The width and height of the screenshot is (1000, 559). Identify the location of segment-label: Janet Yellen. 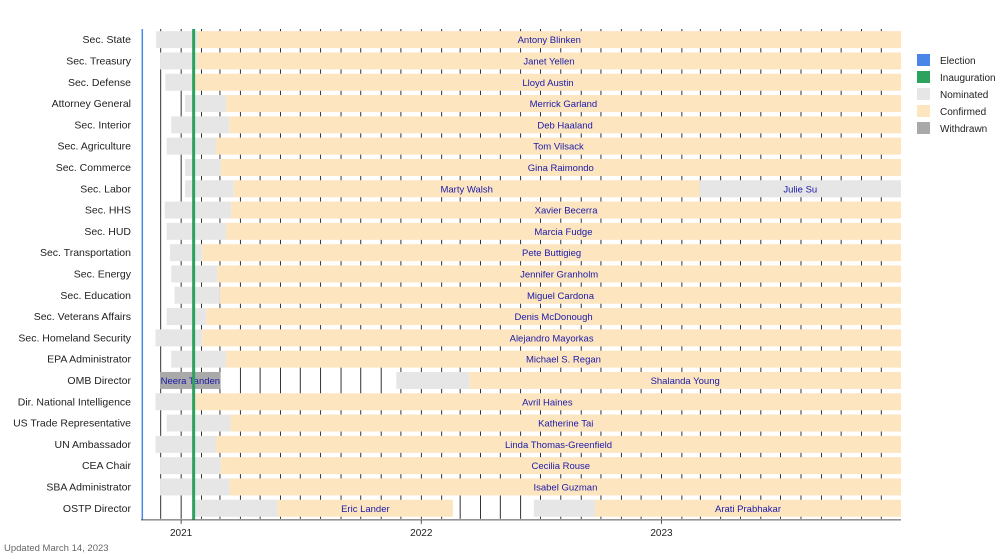
(548, 61).